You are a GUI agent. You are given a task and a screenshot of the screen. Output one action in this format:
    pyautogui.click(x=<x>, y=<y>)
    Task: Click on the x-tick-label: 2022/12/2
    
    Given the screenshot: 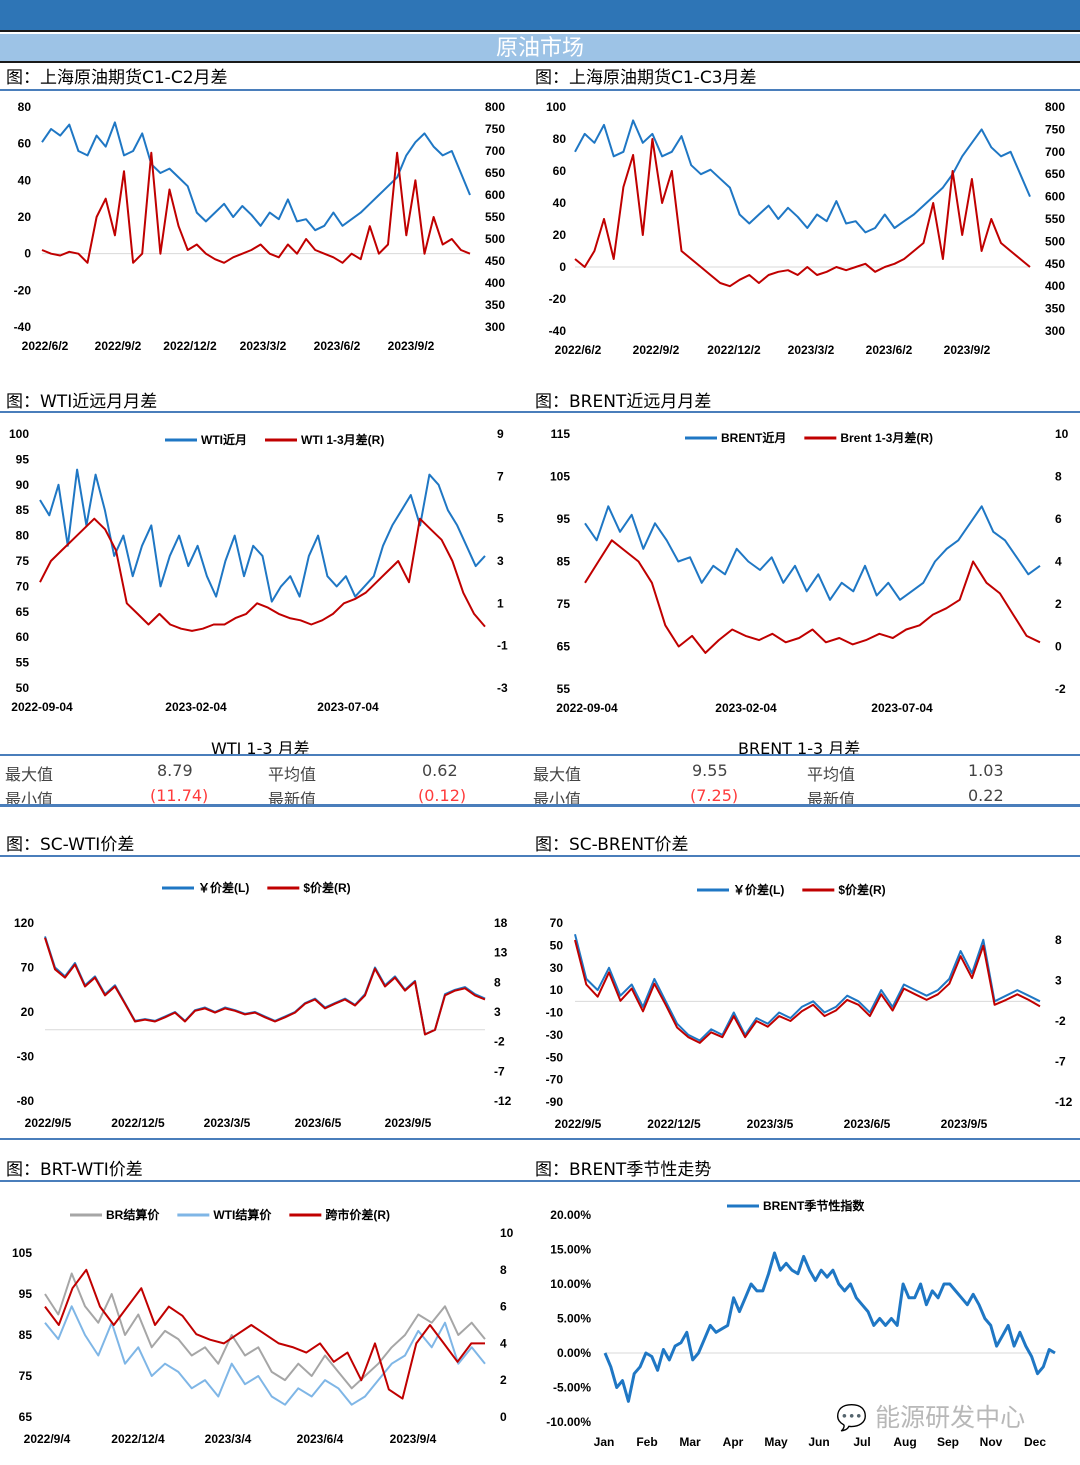 What is the action you would take?
    pyautogui.click(x=190, y=346)
    